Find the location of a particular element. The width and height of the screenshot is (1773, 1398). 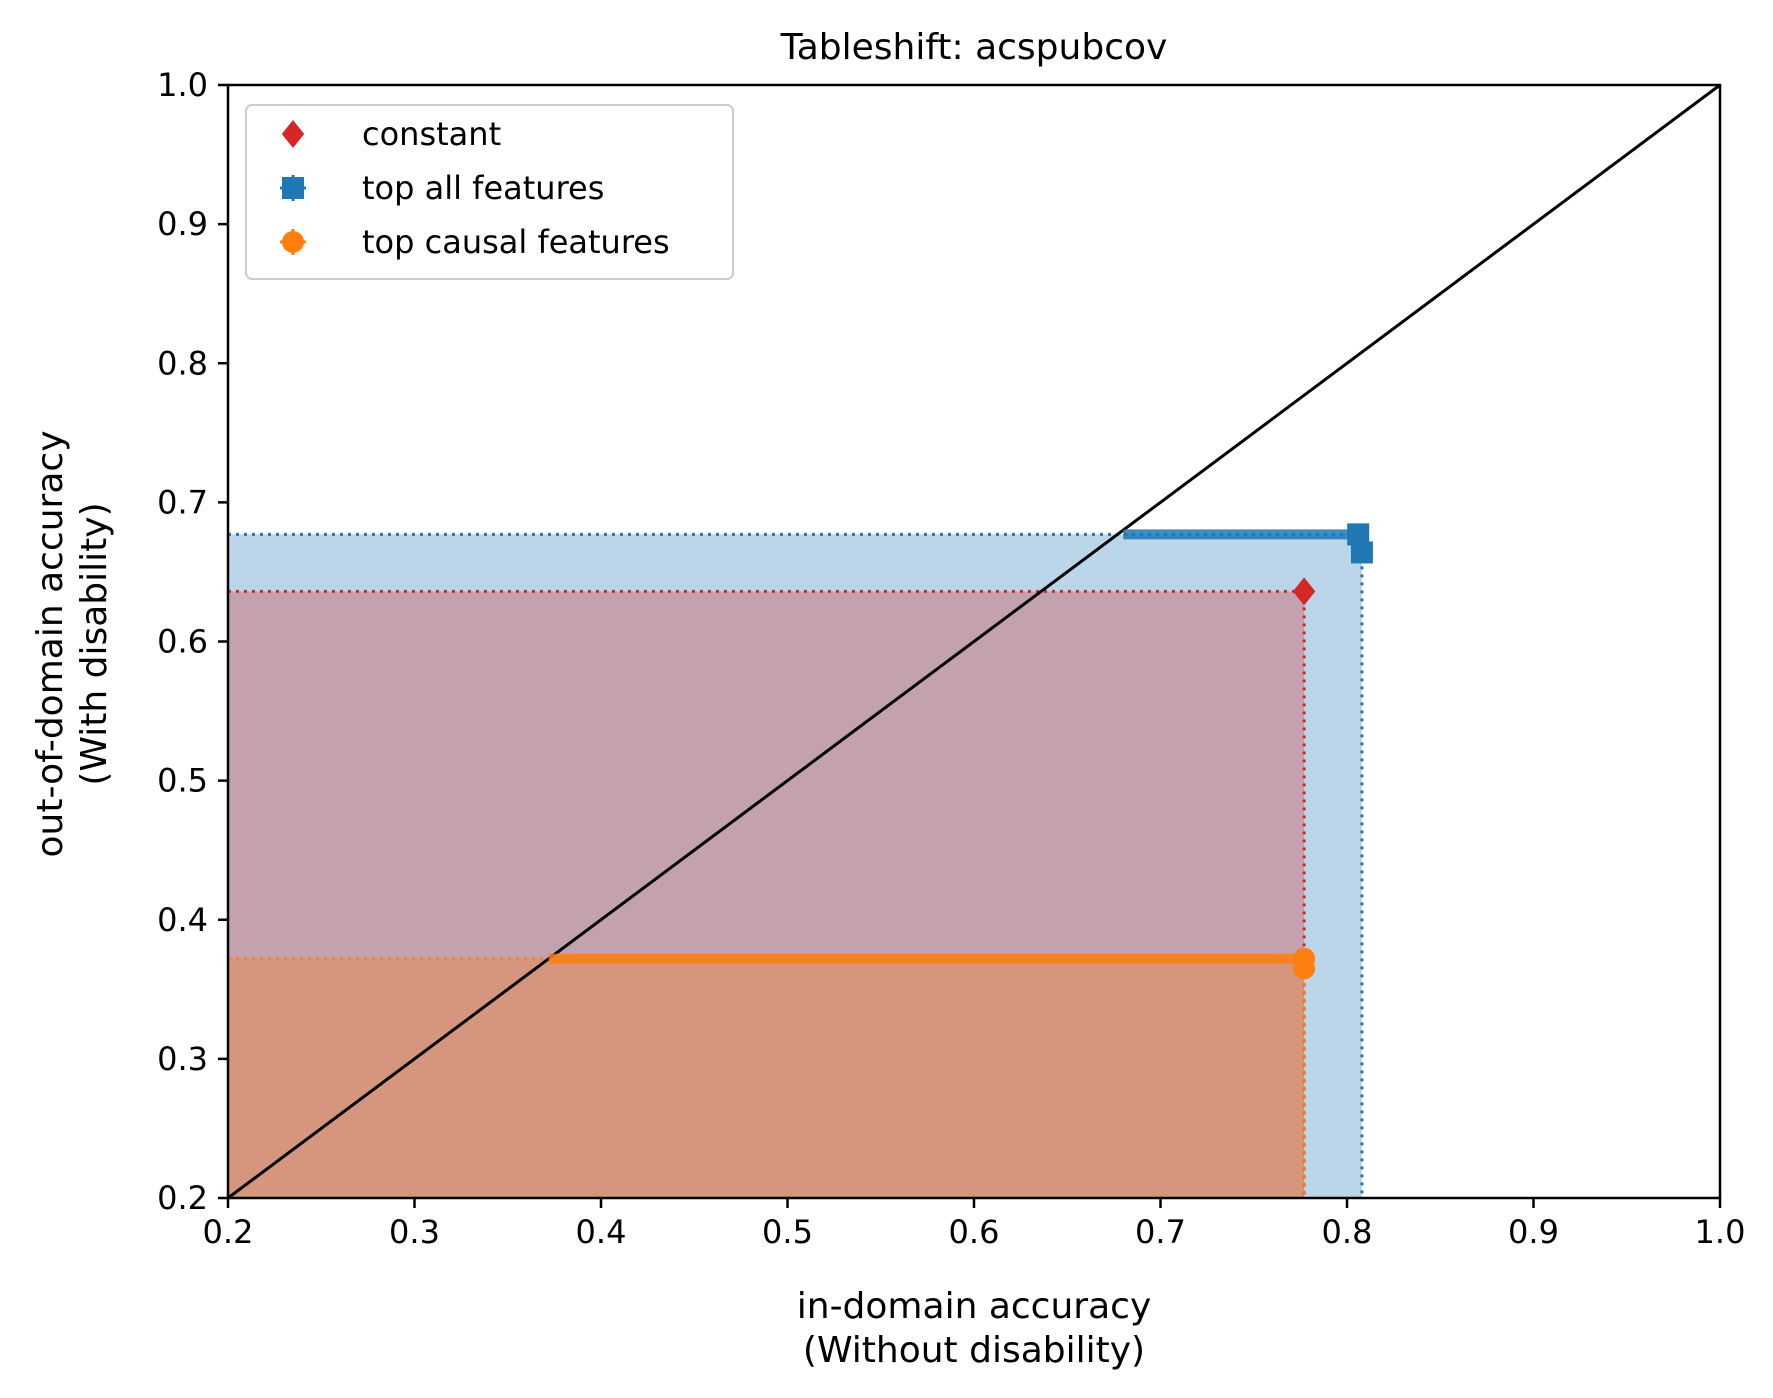

x-axis-label-line1: in-domain accuracy is located at coordinates (974, 1306).